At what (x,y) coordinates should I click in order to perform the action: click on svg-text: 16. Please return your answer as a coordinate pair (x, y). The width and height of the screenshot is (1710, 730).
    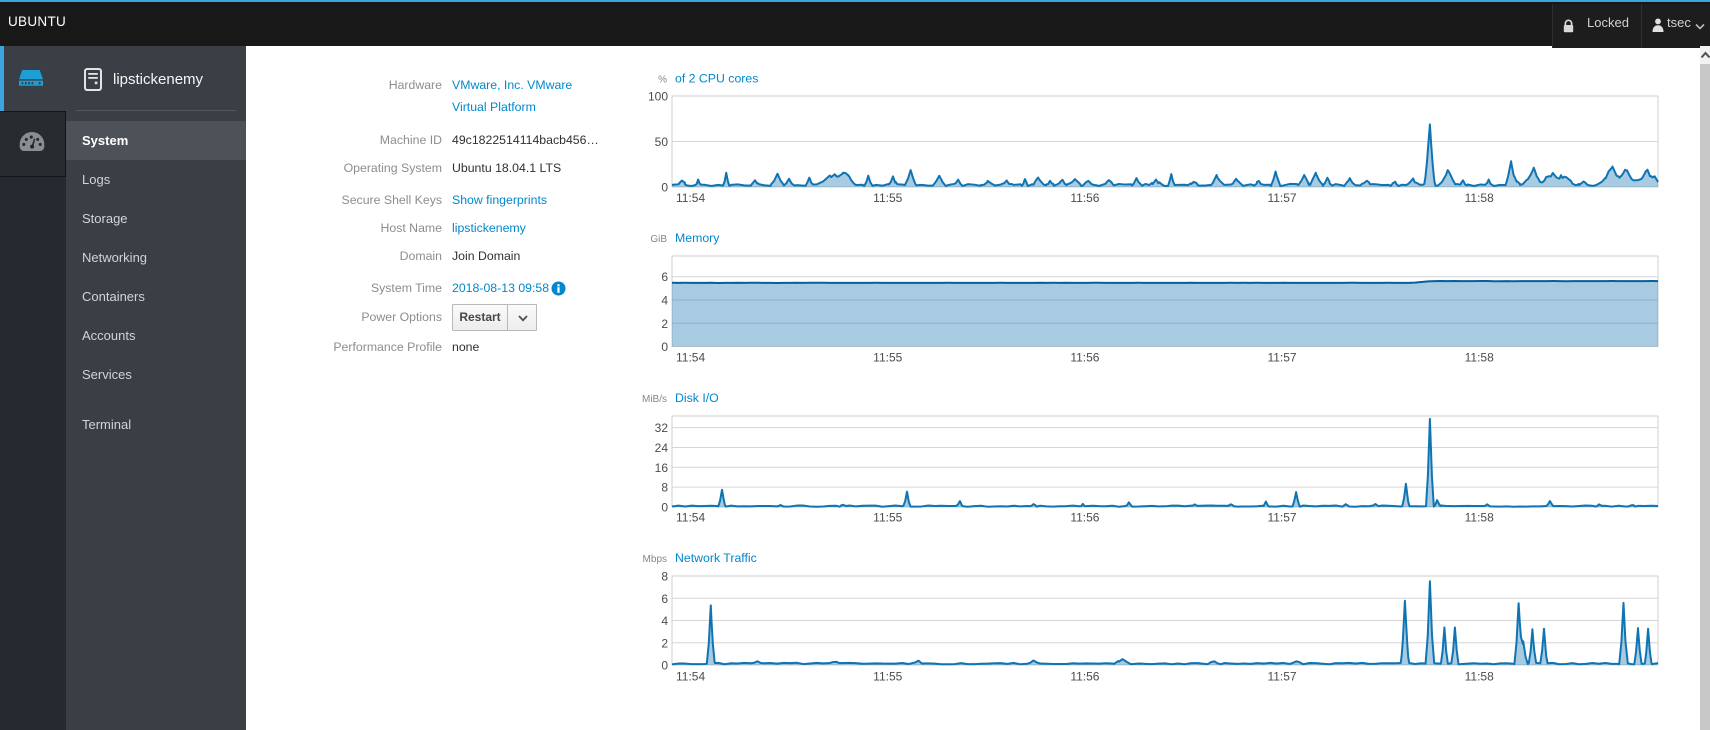
    Looking at the image, I should click on (662, 468).